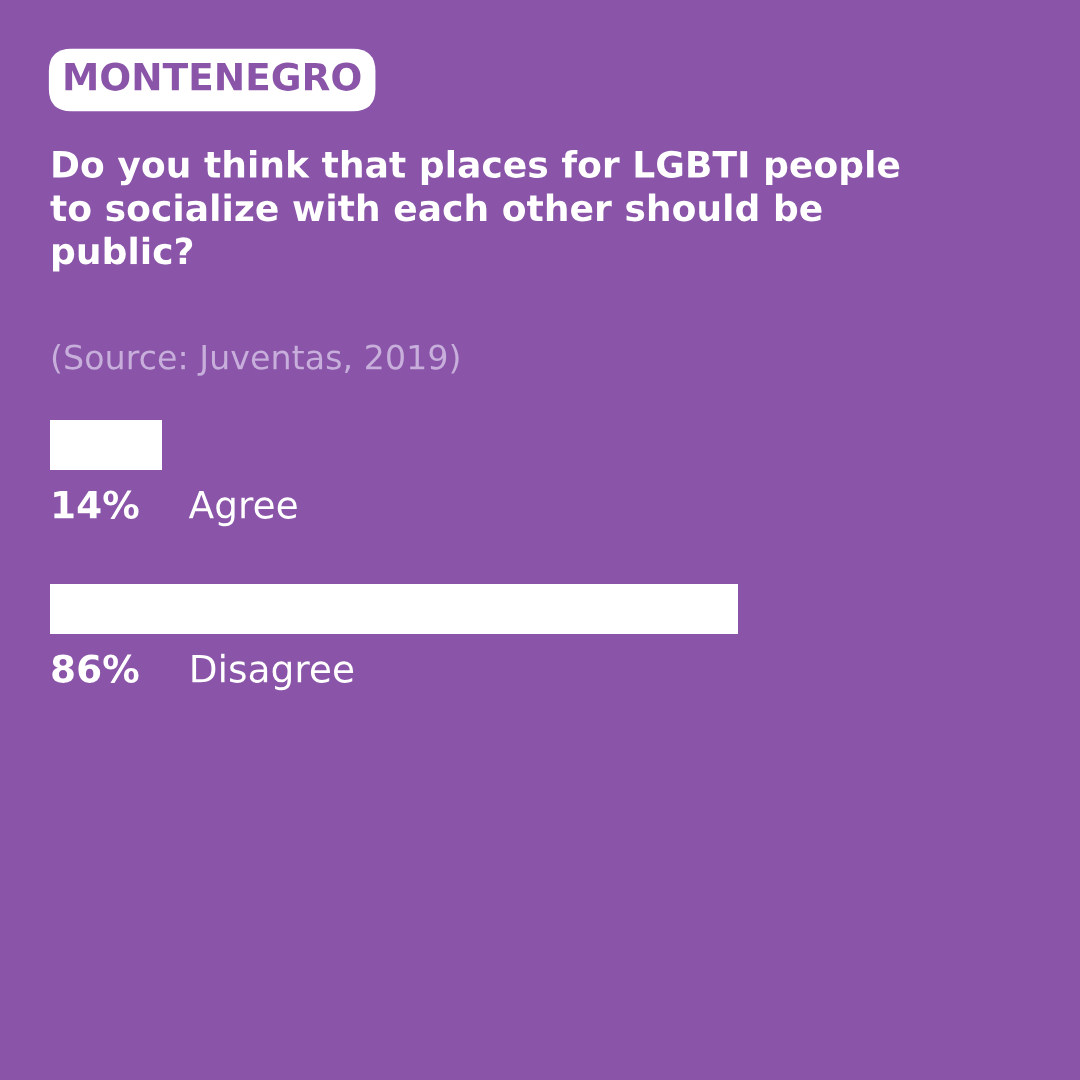 The image size is (1080, 1080). Describe the element at coordinates (242, 509) in the screenshot. I see `y-tick-label: Agree` at that location.